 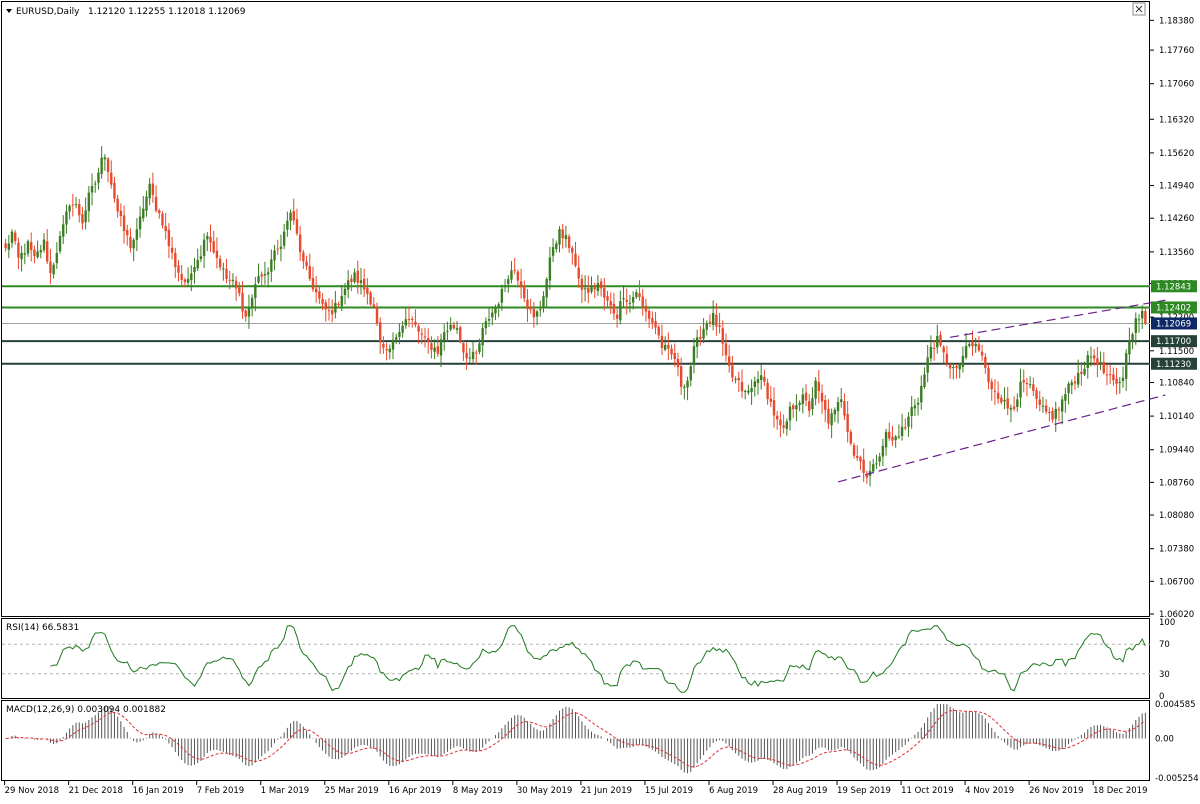 What do you see at coordinates (575, 738) in the screenshot?
I see `macd-signal-line` at bounding box center [575, 738].